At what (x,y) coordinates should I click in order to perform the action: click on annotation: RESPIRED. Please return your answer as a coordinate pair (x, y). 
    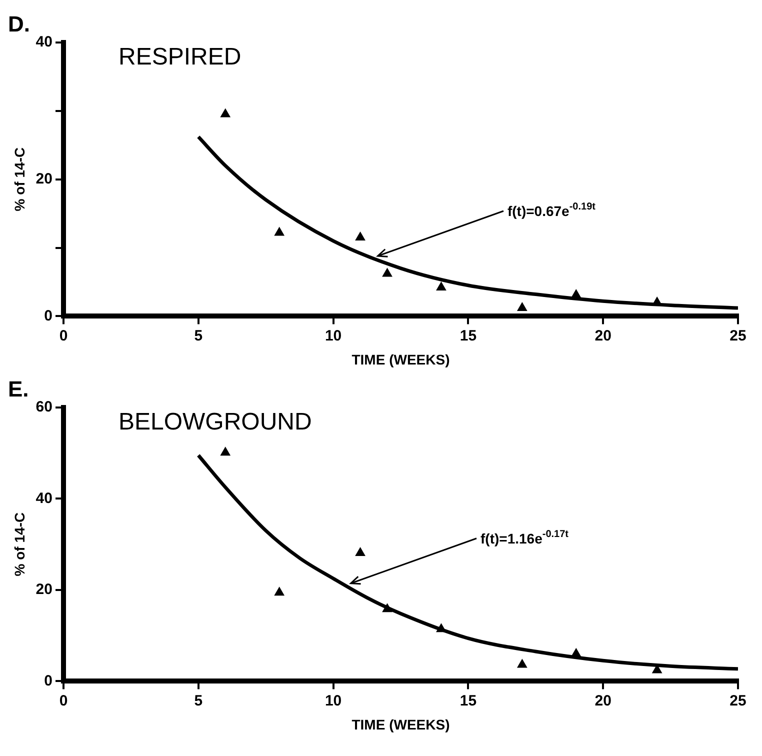
    Looking at the image, I should click on (180, 56).